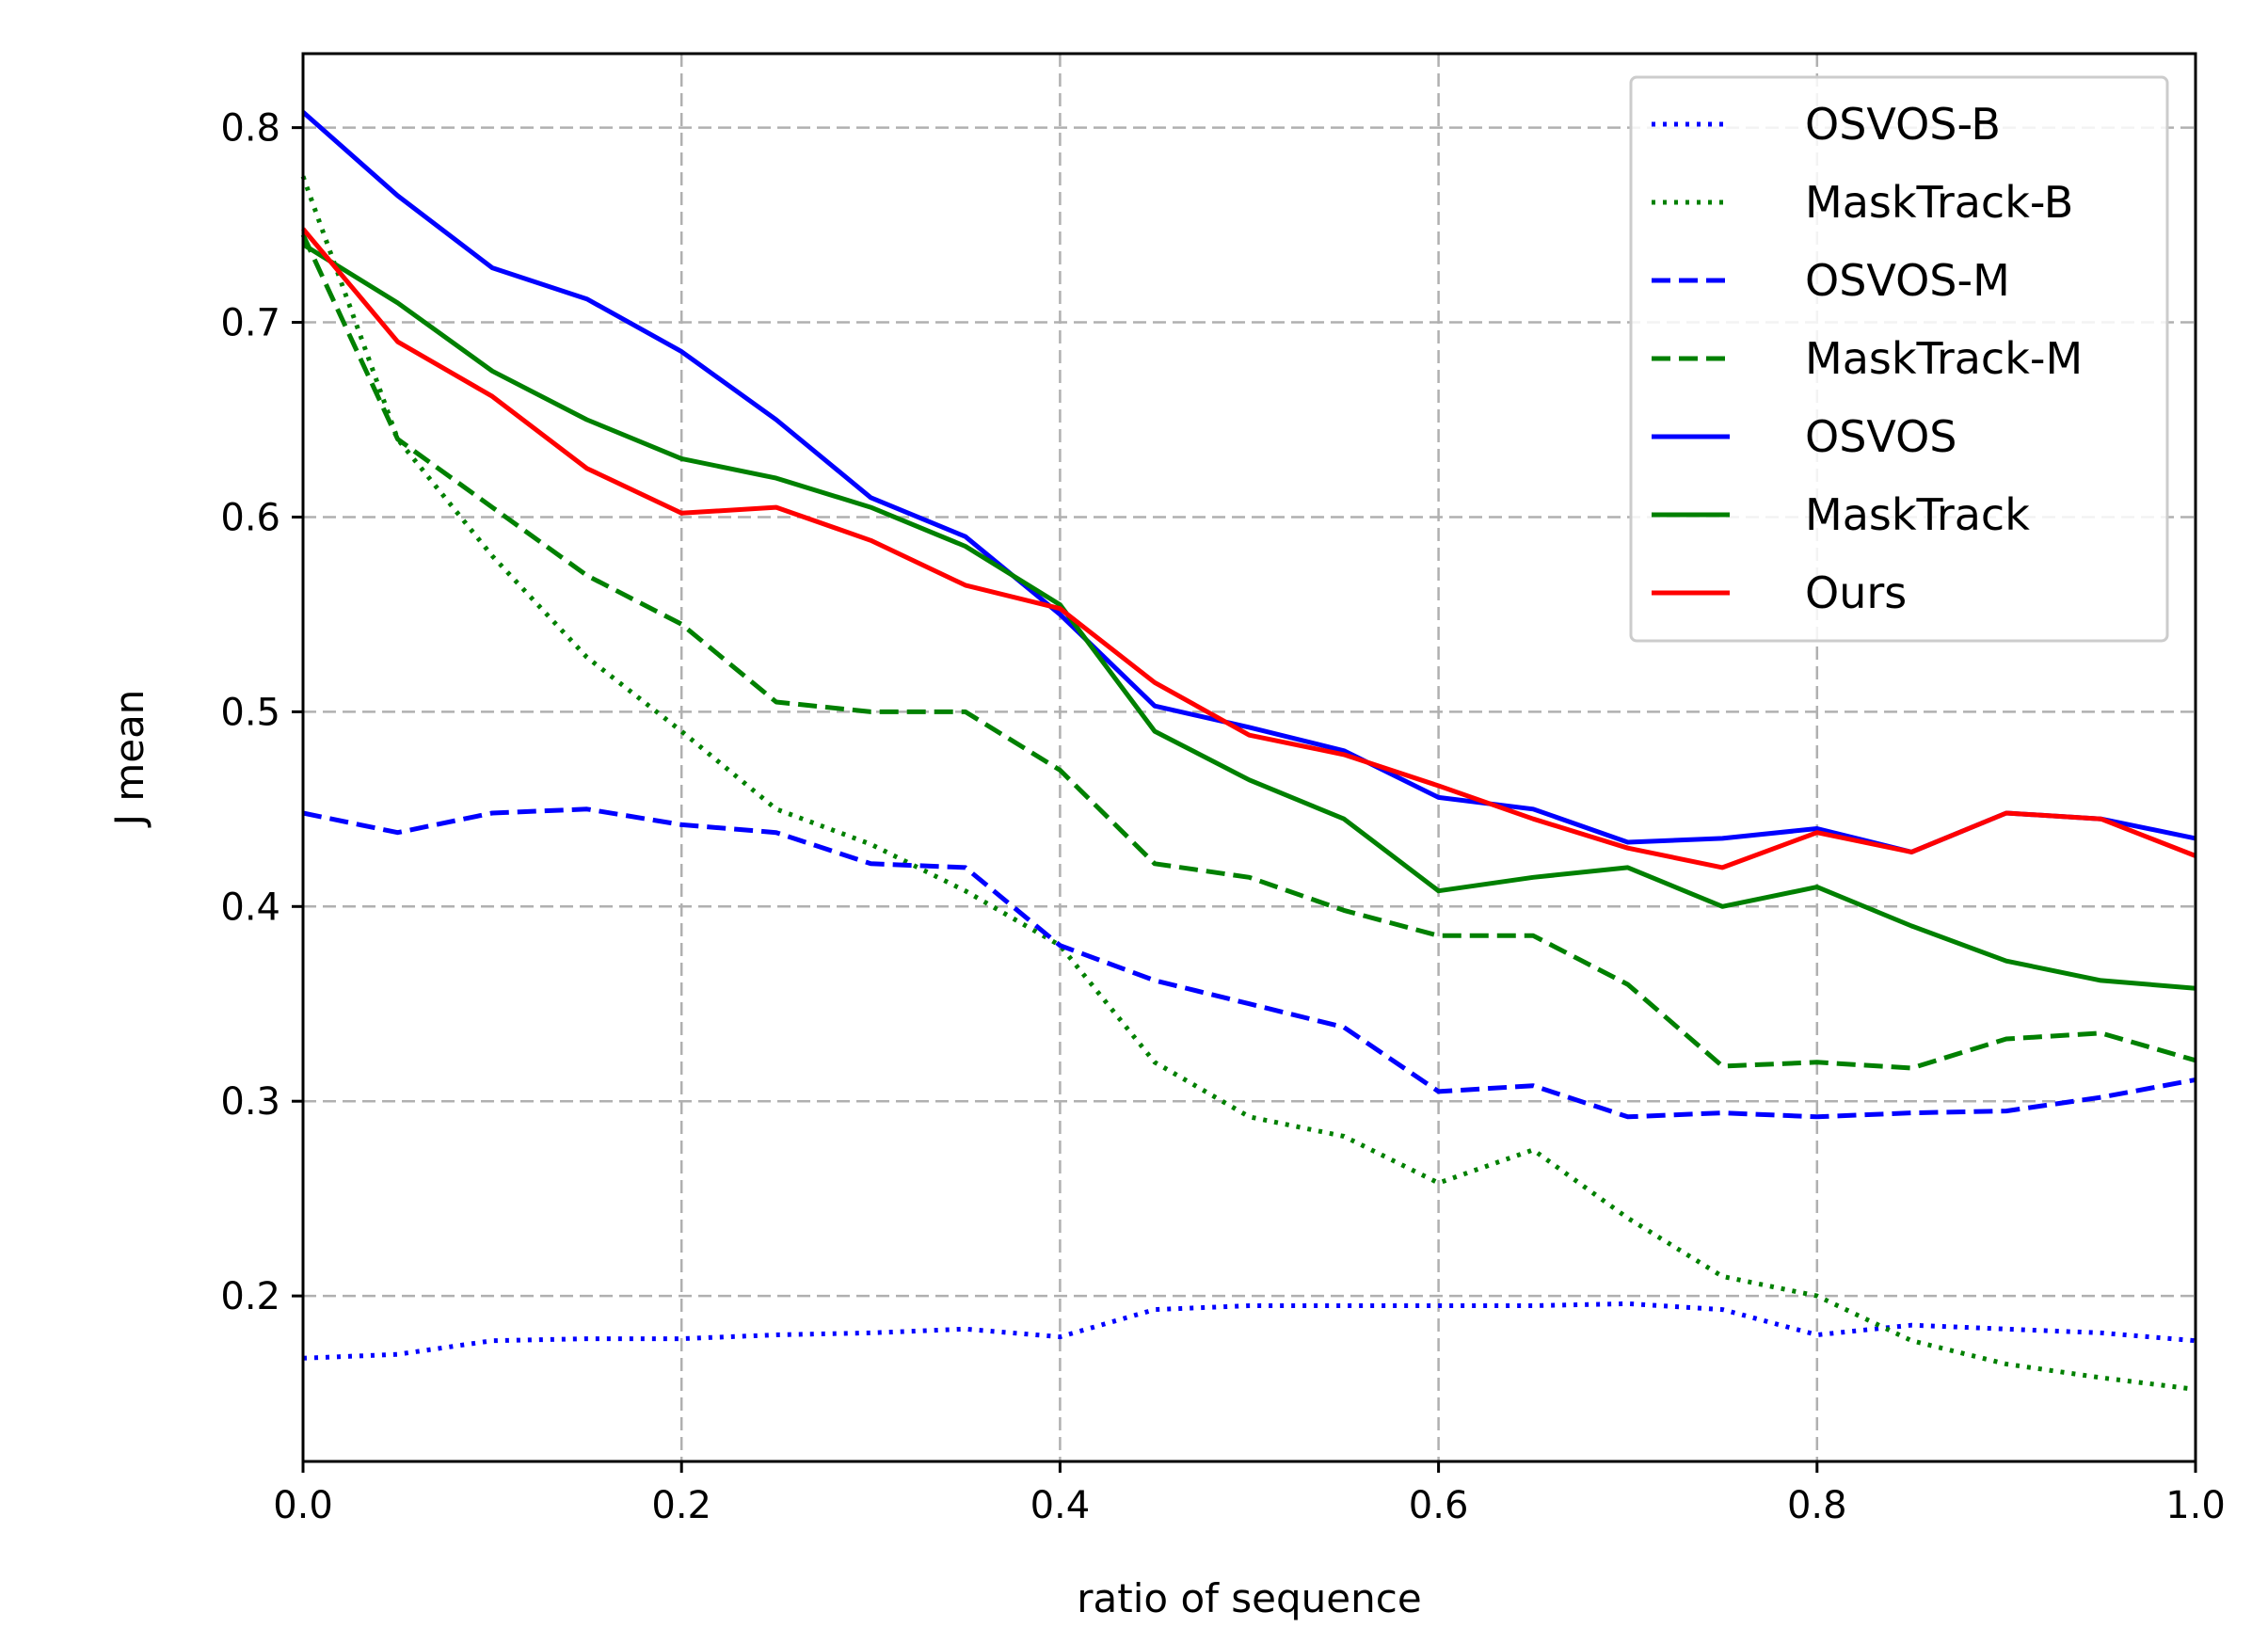  Describe the element at coordinates (1439, 1505) in the screenshot. I see `x-tick-label: 0.6` at that location.